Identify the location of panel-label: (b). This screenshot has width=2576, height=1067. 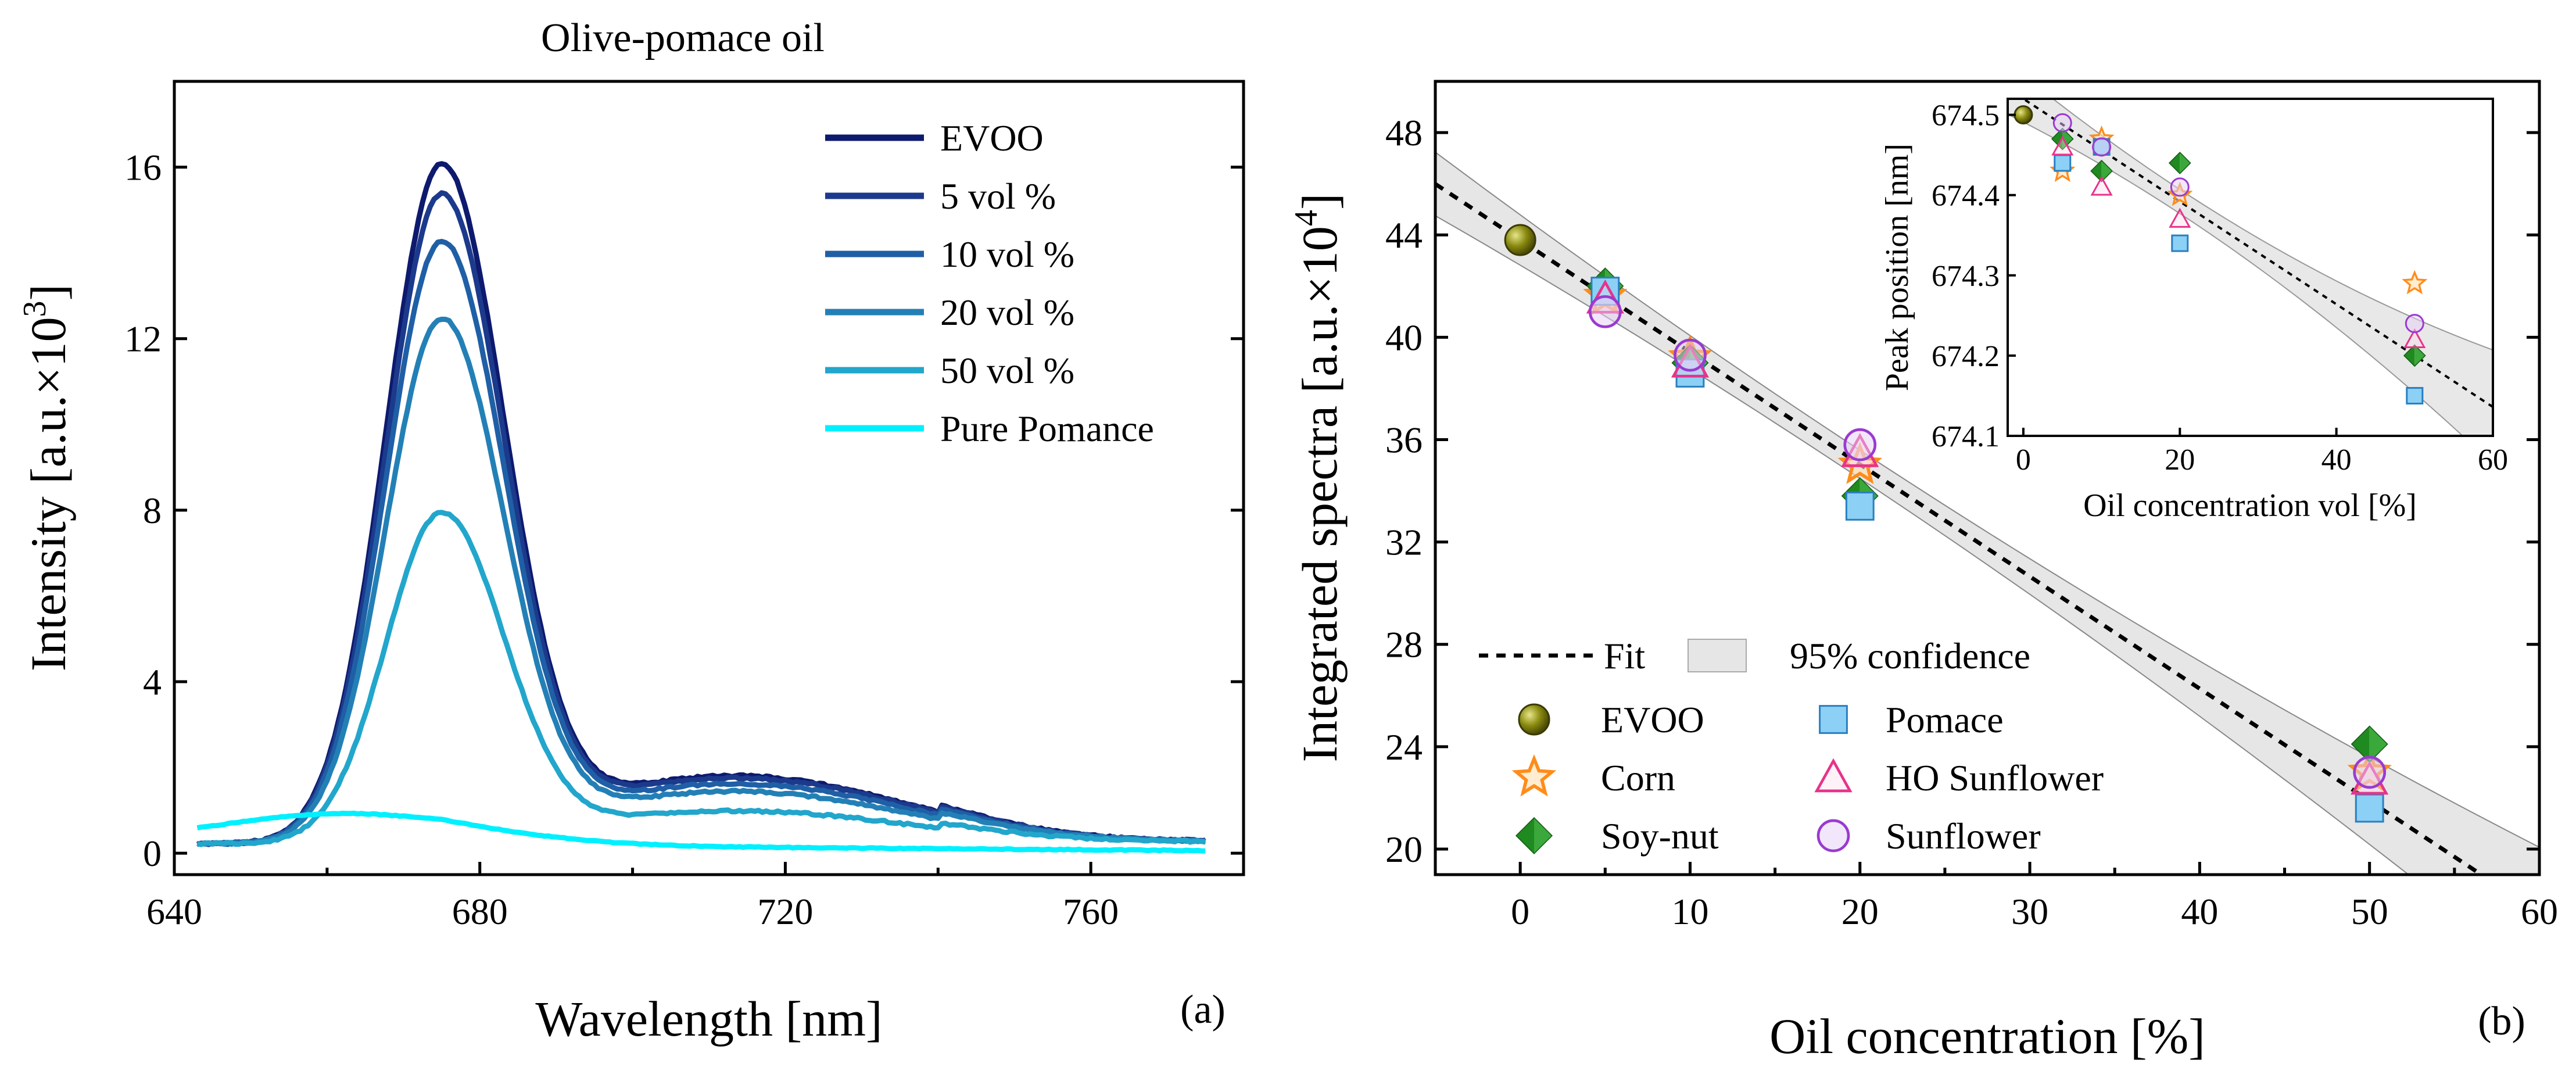
(2501, 1021).